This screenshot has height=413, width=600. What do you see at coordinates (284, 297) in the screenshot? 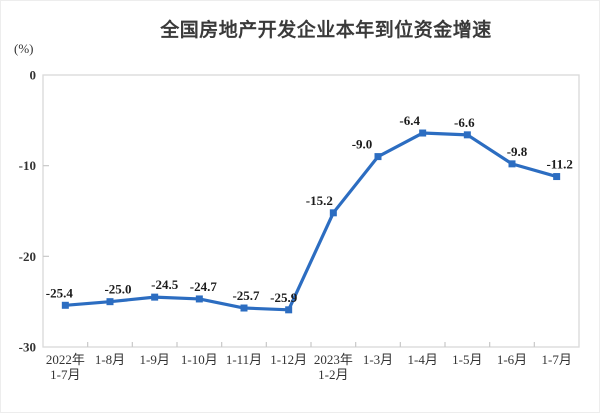
I see `data-point-label: -25.9` at bounding box center [284, 297].